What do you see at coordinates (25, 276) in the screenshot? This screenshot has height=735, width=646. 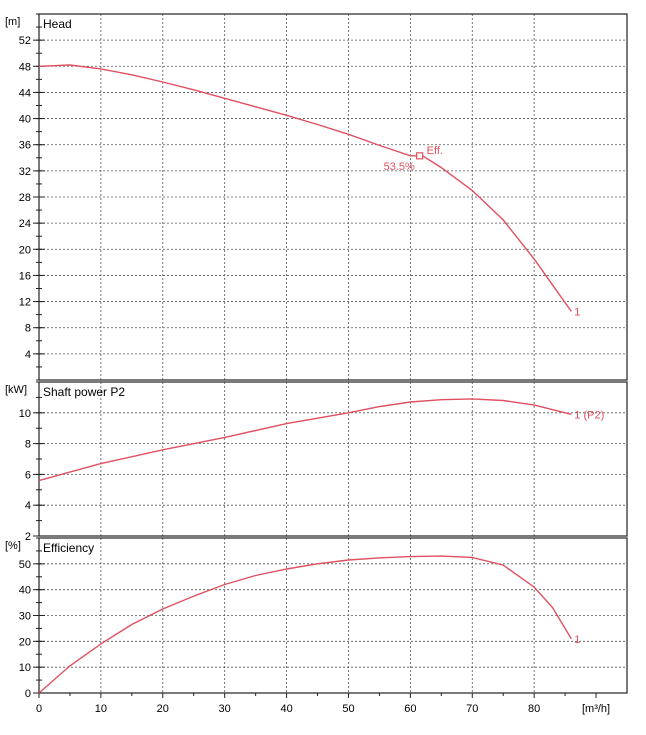 I see `y-tick-label: 16` at bounding box center [25, 276].